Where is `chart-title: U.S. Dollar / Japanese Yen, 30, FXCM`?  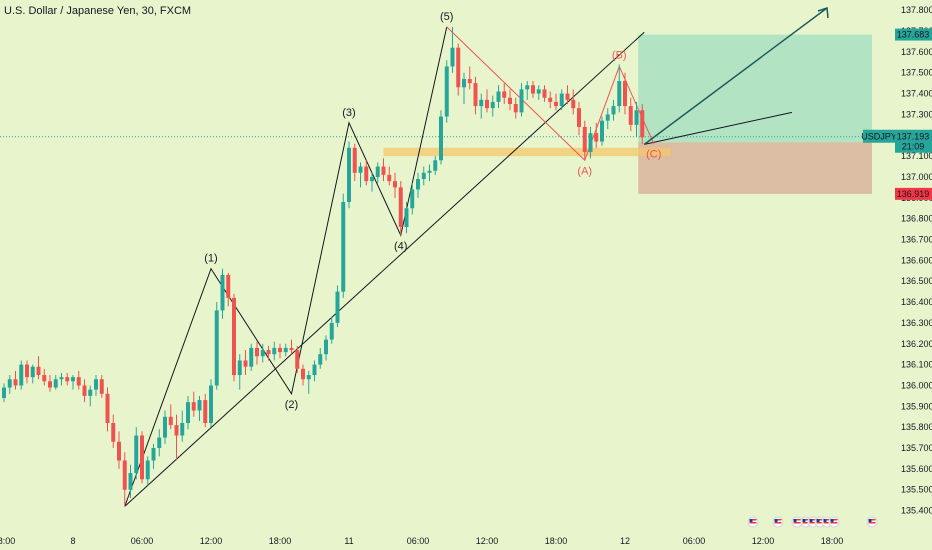 chart-title: U.S. Dollar / Japanese Yen, 30, FXCM is located at coordinates (97, 11).